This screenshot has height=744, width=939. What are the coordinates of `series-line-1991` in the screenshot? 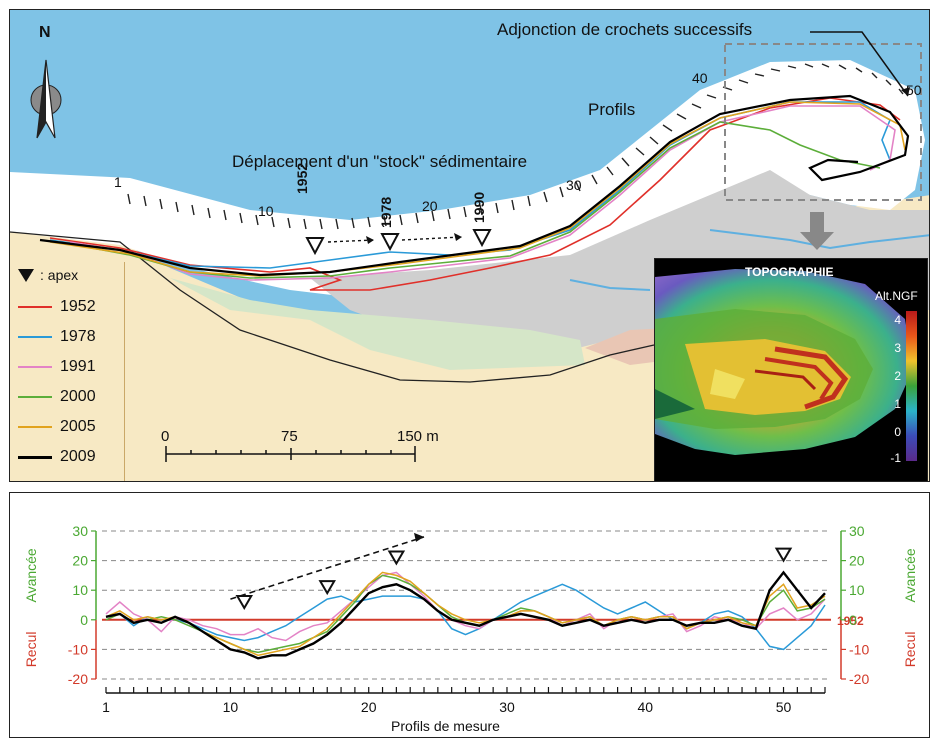 It's located at (465, 606).